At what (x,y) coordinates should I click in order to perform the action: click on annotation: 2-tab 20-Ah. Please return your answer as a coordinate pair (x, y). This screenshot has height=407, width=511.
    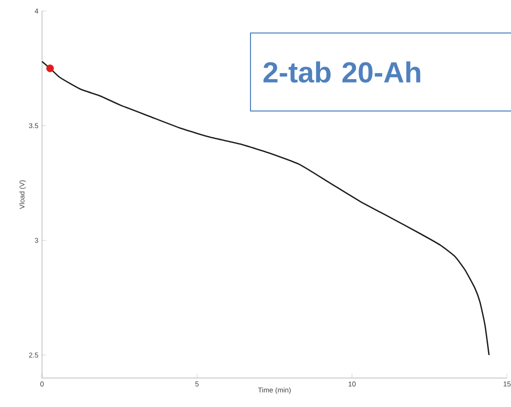
    Looking at the image, I should click on (342, 72).